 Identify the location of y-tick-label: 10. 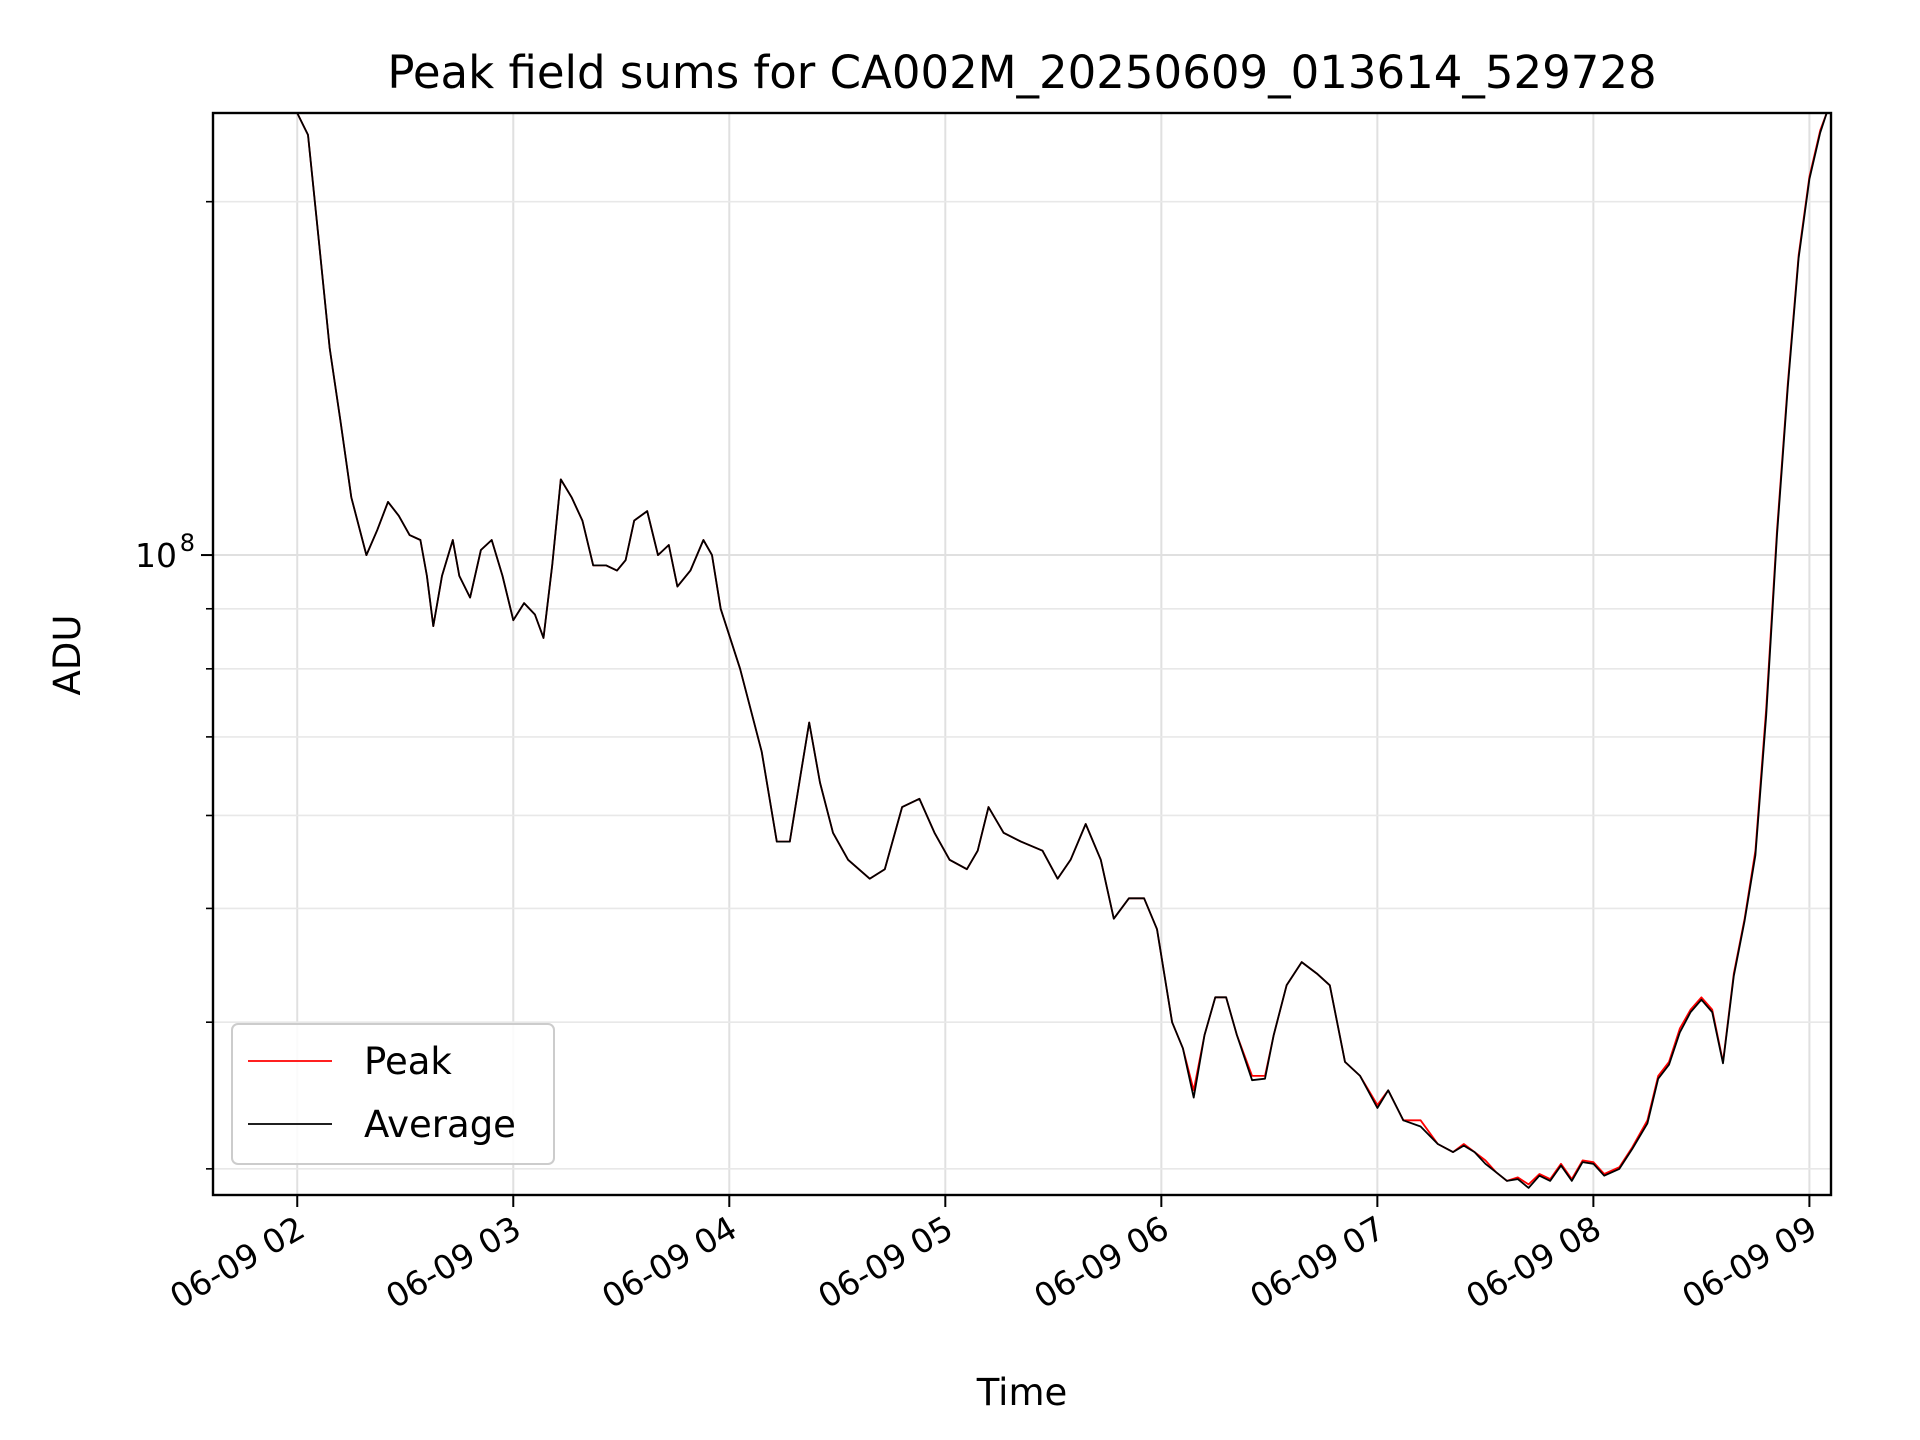
(156, 555).